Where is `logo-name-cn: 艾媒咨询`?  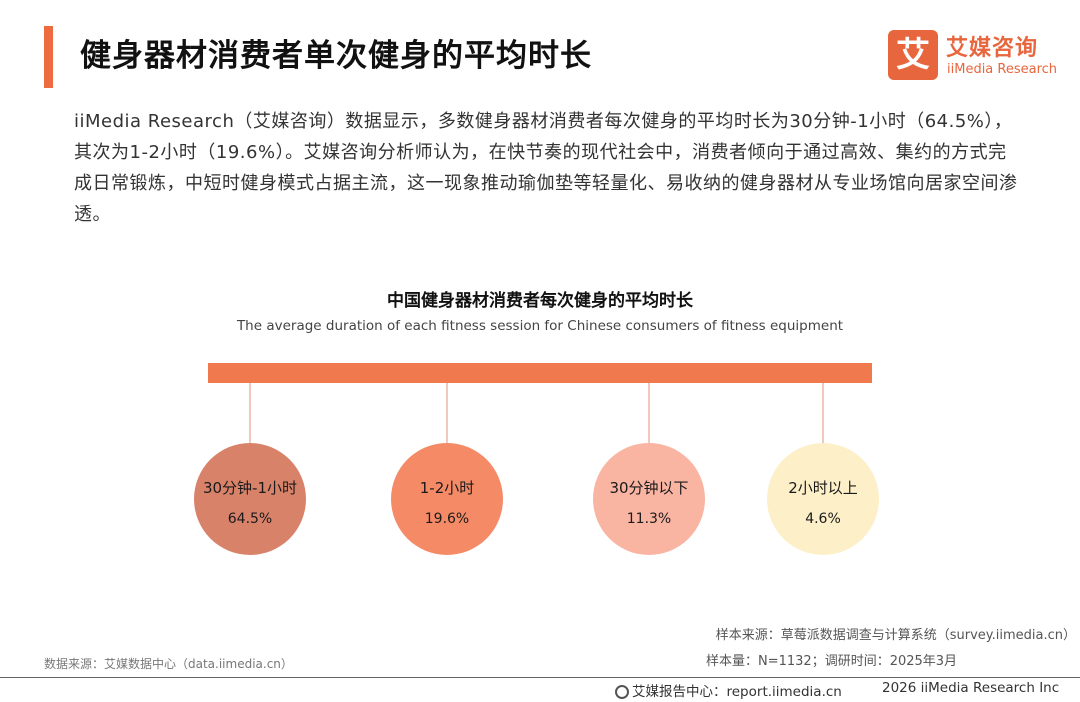 logo-name-cn: 艾媒咨询 is located at coordinates (992, 48).